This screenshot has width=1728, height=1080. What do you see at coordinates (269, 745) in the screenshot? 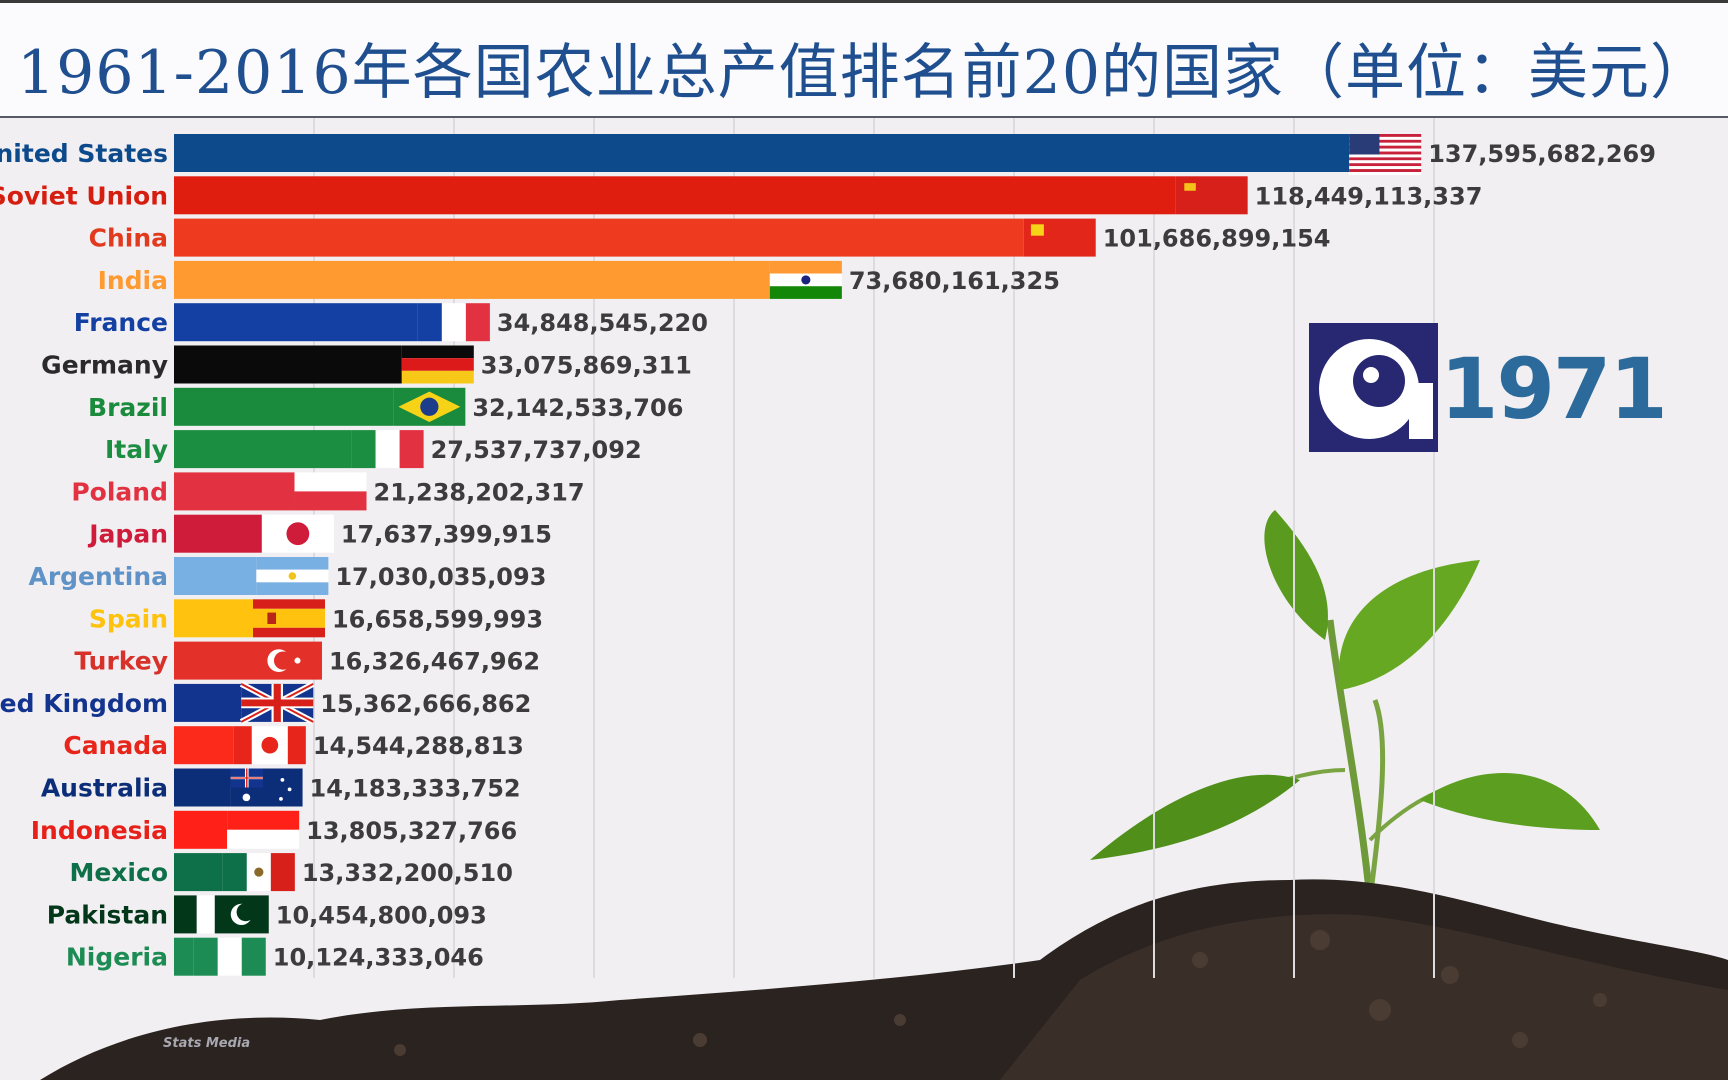
I see `flag-ca-icon` at bounding box center [269, 745].